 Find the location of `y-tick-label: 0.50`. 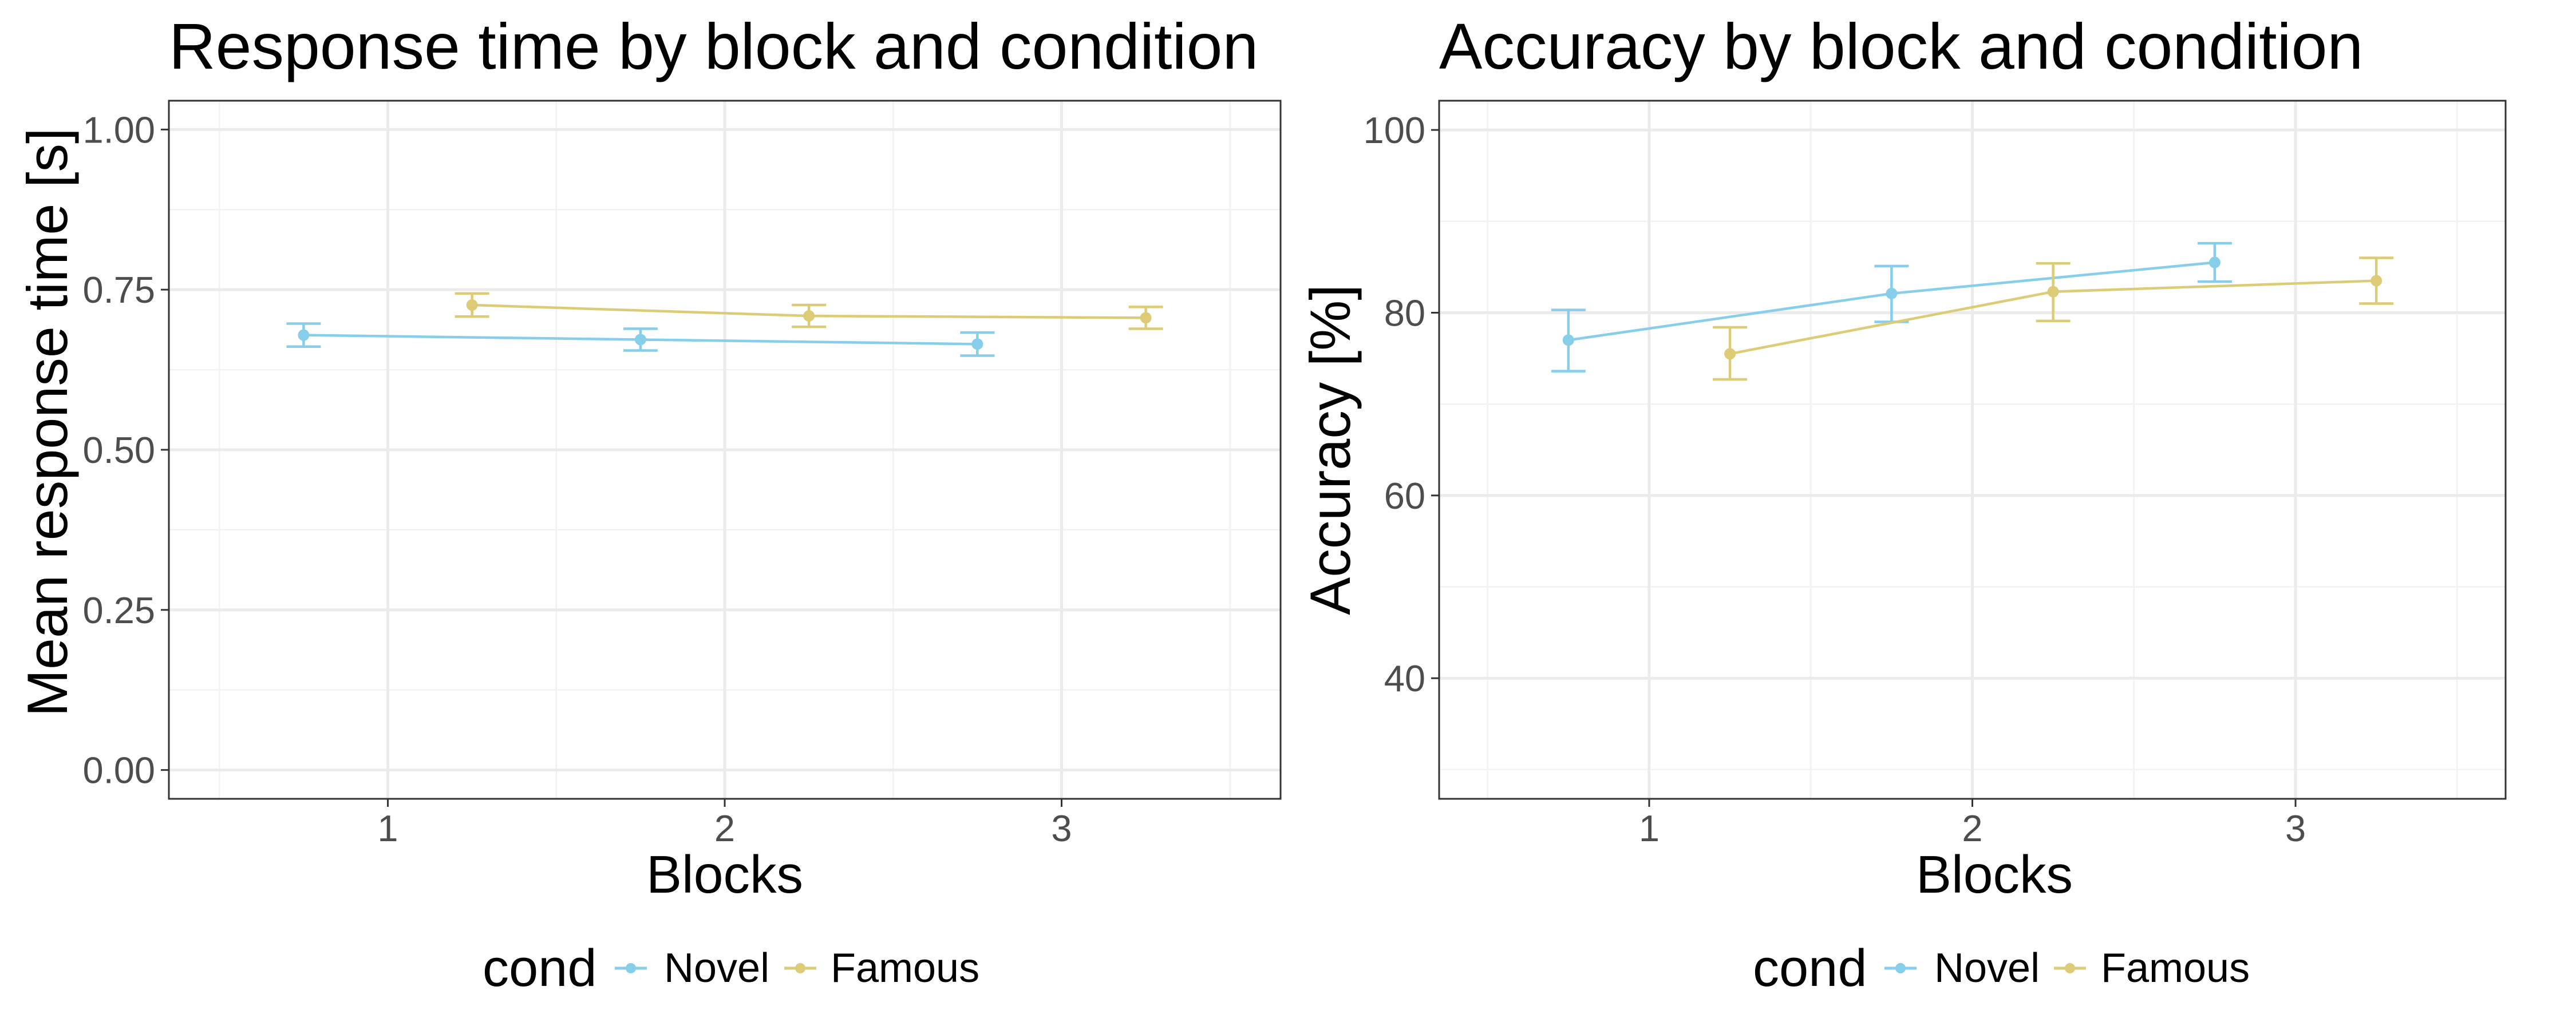

y-tick-label: 0.50 is located at coordinates (118, 450).